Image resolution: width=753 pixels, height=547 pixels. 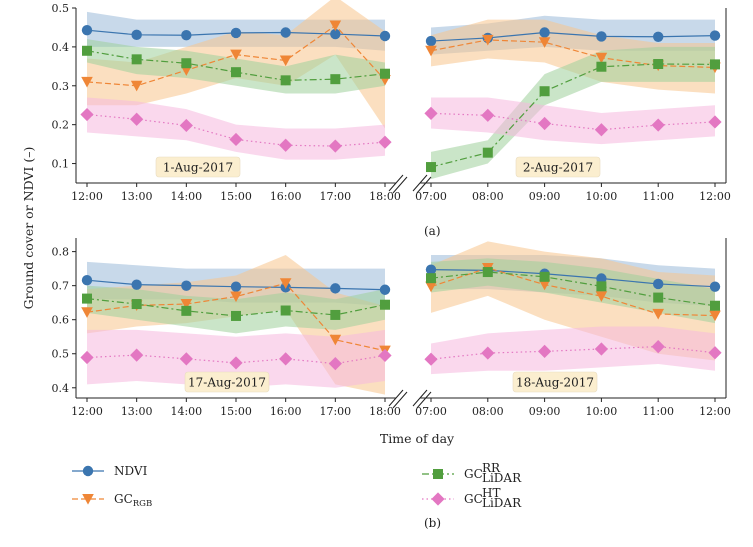 What do you see at coordinates (432, 231) in the screenshot?
I see `caption-a: (a)` at bounding box center [432, 231].